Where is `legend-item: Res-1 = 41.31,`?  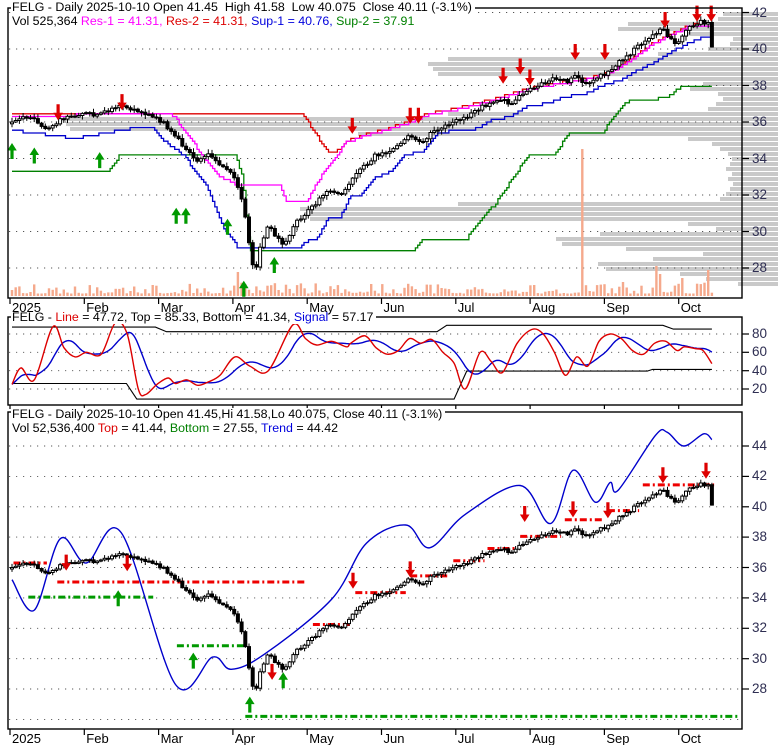
legend-item: Res-1 = 41.31, is located at coordinates (123, 21).